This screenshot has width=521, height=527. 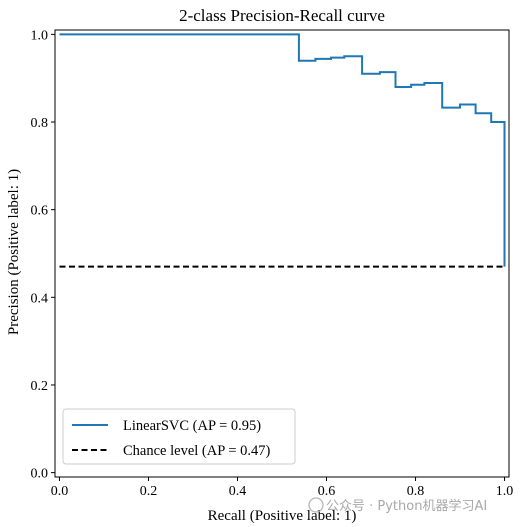 What do you see at coordinates (40, 211) in the screenshot?
I see `y-tick-label: 0.6` at bounding box center [40, 211].